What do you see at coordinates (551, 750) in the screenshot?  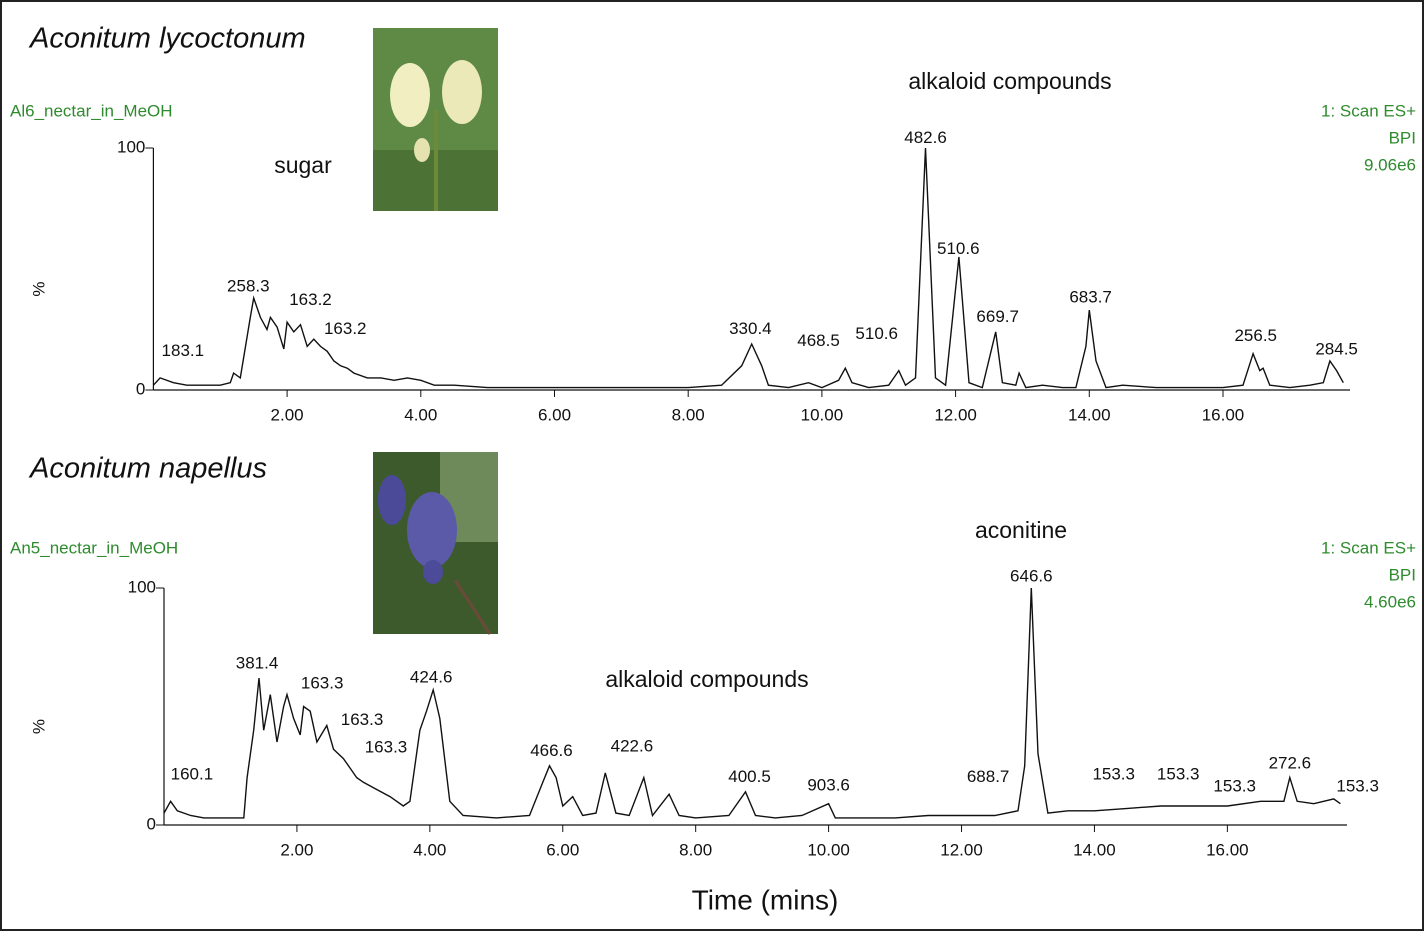 I see `peak-label: 466.6` at bounding box center [551, 750].